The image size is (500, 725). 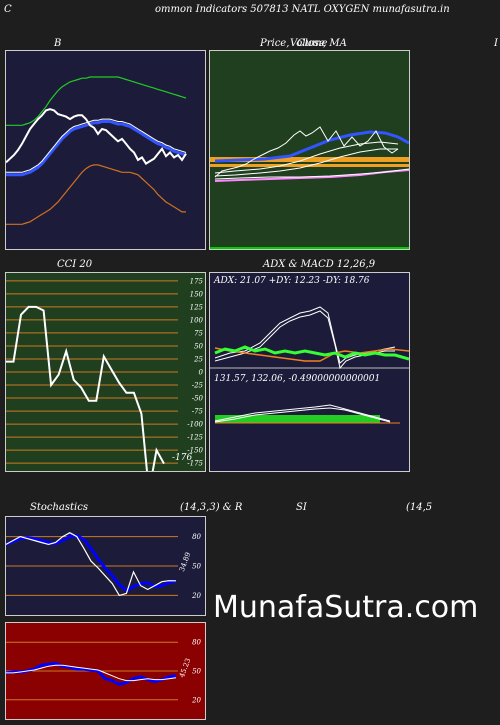 I want to click on price-band-orange, so click(x=309, y=159).